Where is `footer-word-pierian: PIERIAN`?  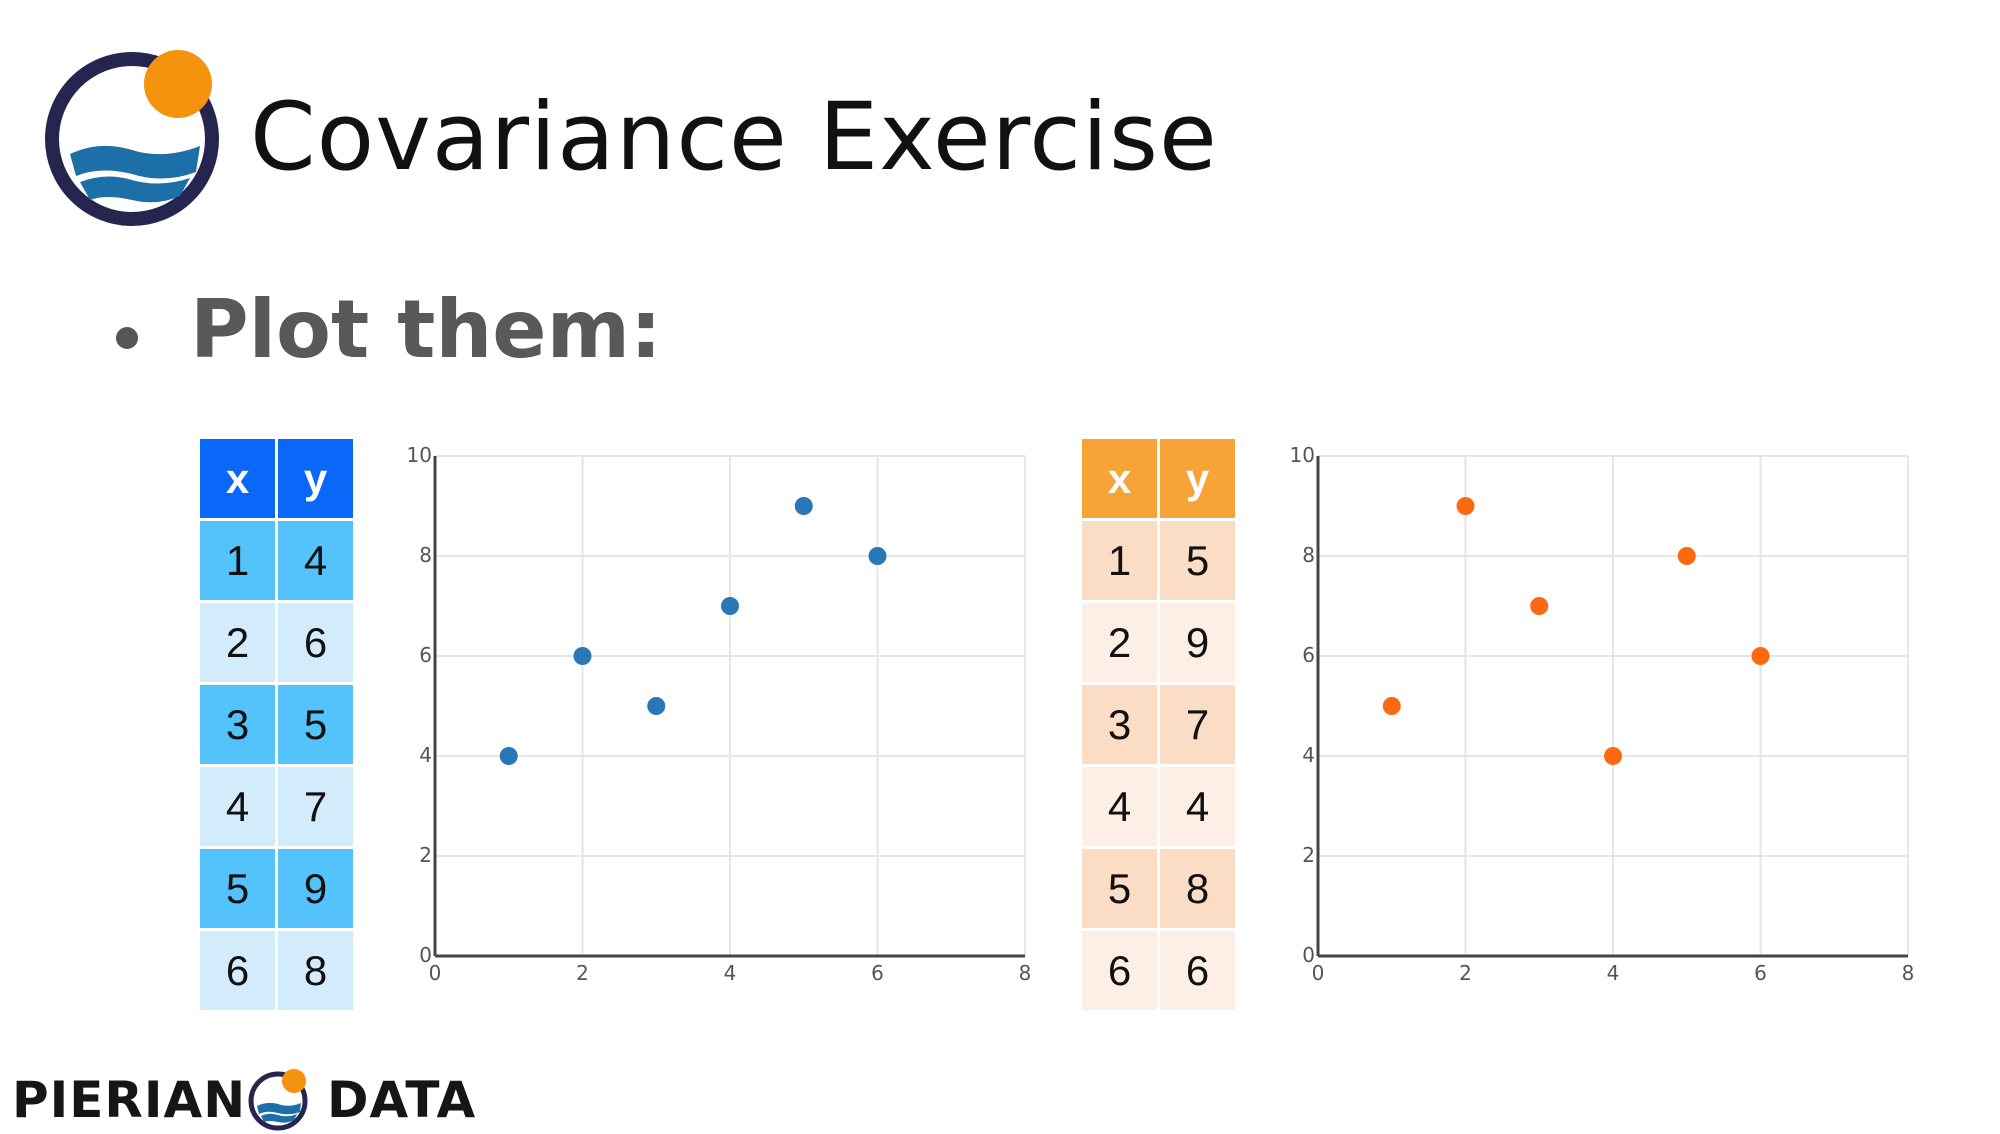 footer-word-pierian: PIERIAN is located at coordinates (129, 1100).